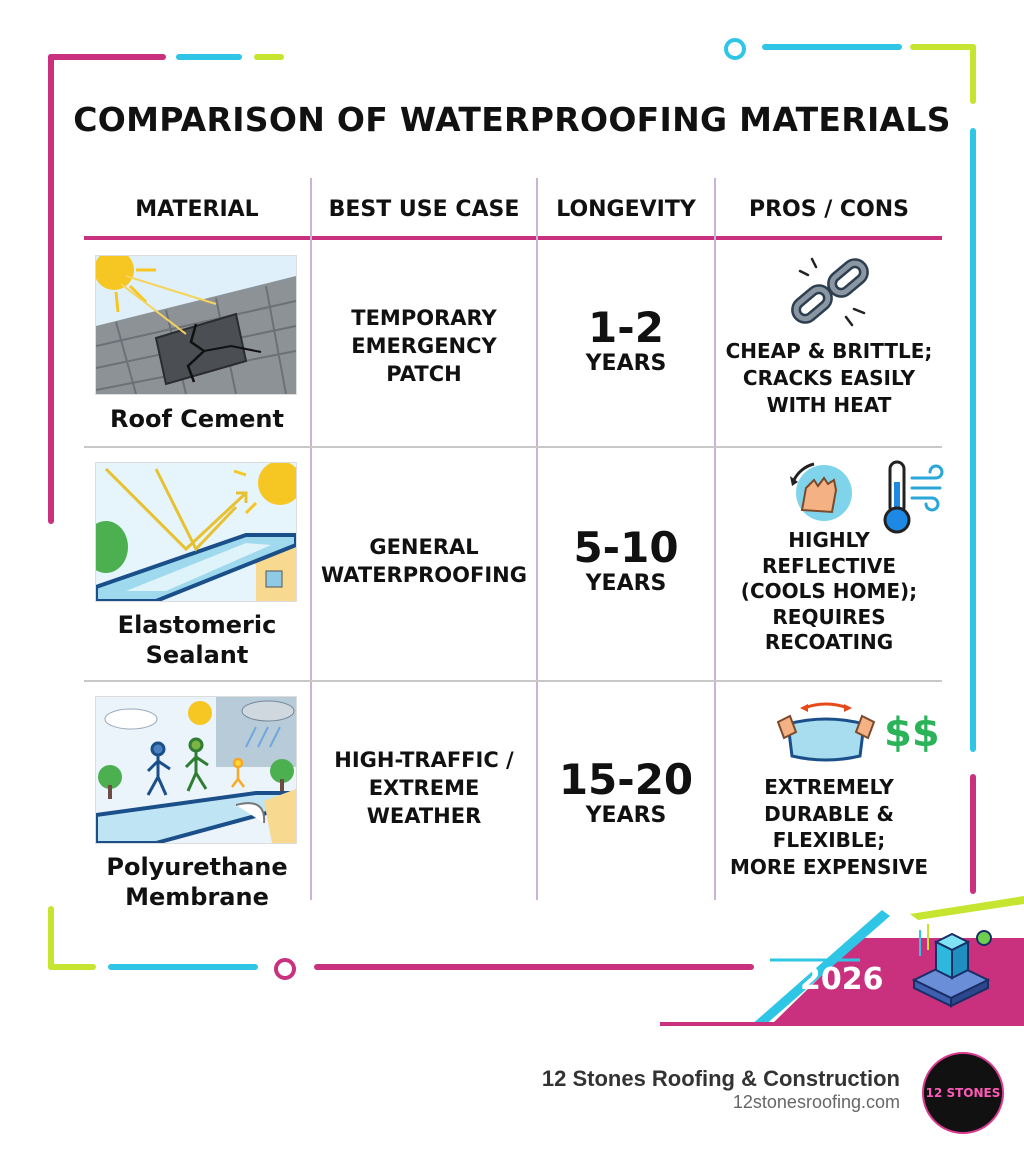 The height and width of the screenshot is (1154, 1024). I want to click on use-line: WATERPROOFING, so click(424, 575).